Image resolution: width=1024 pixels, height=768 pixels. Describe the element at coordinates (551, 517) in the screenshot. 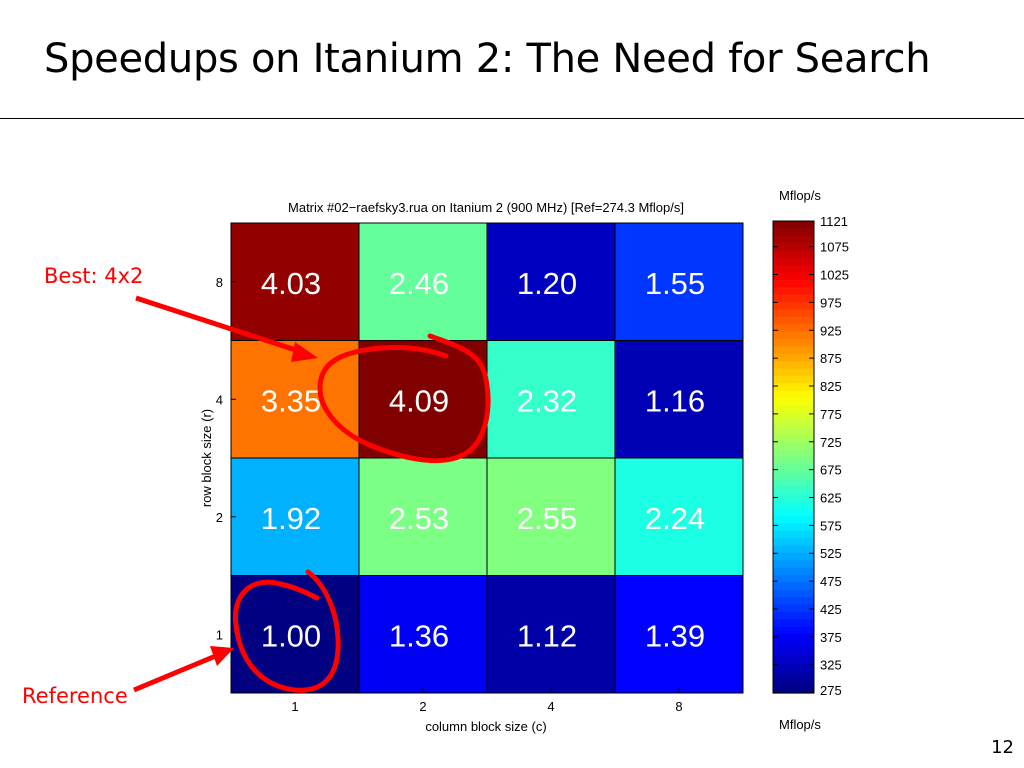

I see `heatmap-cell-r2-c4` at that location.